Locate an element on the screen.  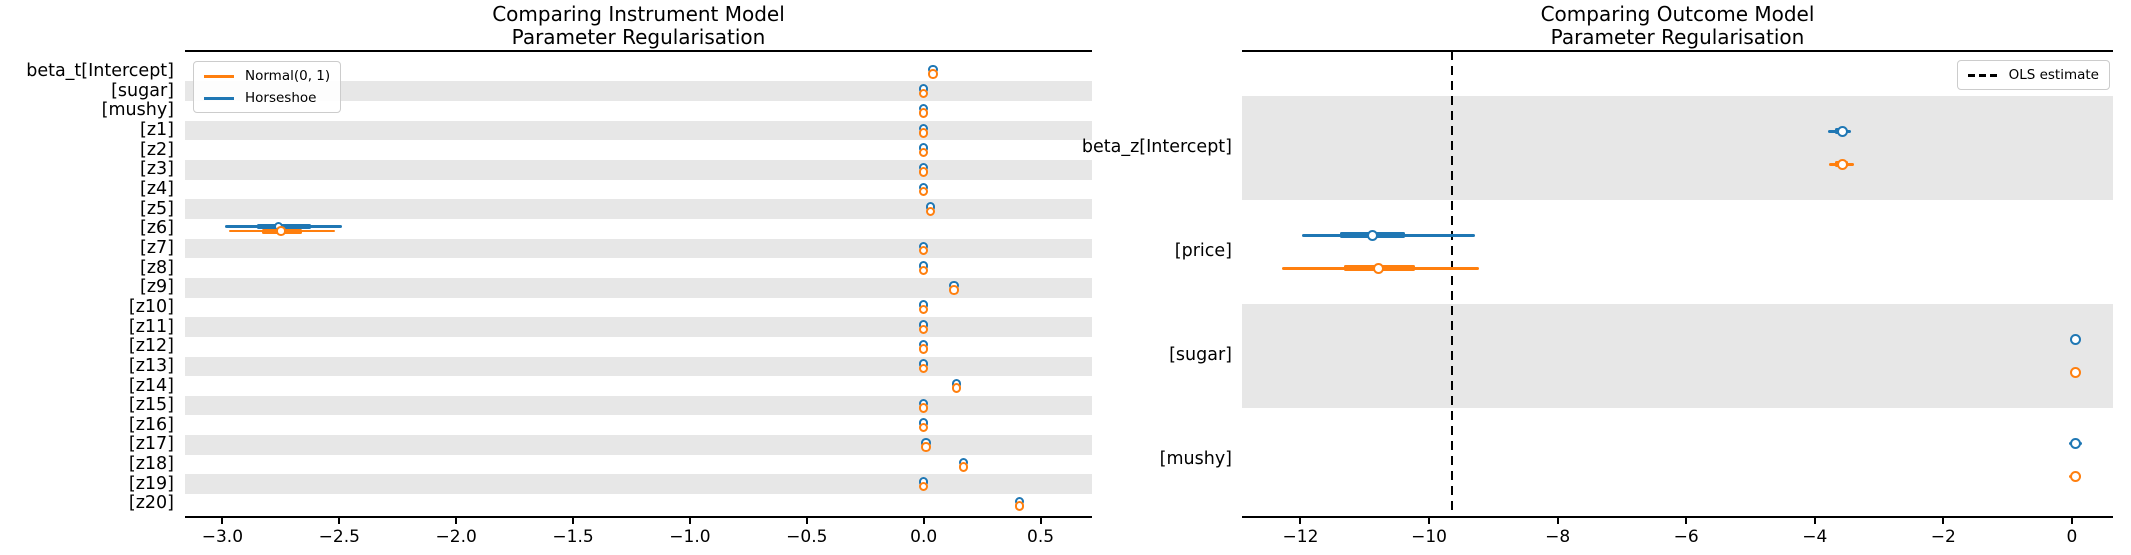
y-axis-label: [z2] is located at coordinates (157, 149).